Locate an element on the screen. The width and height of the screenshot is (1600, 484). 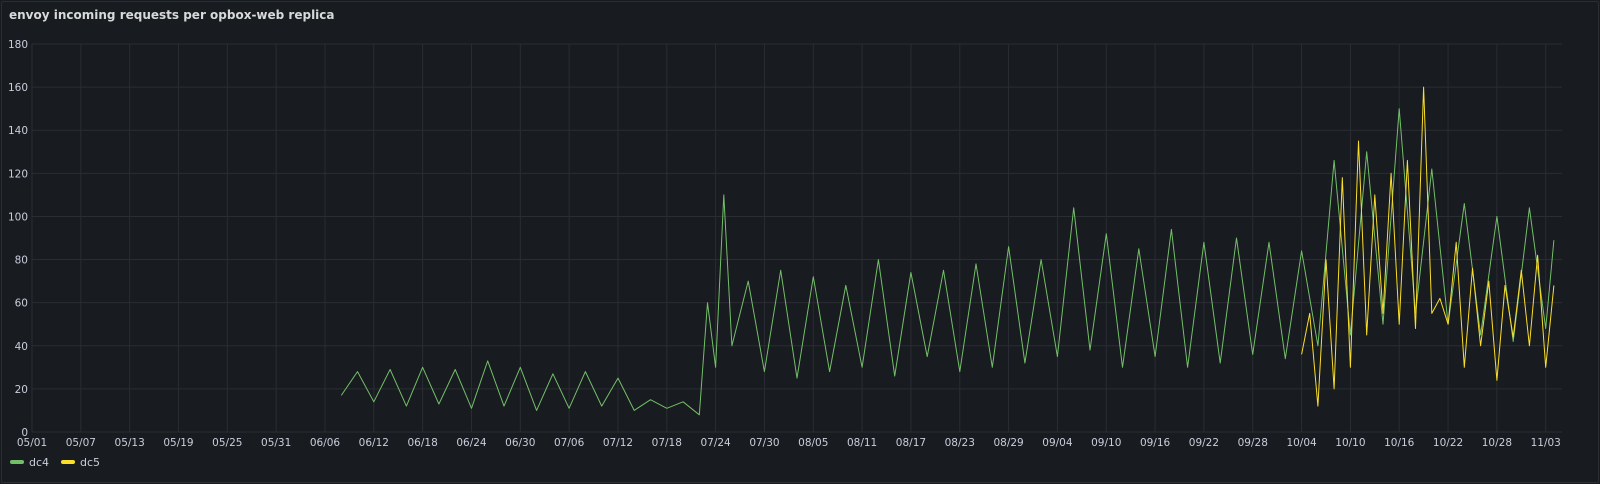
legend-swatch-dc4 is located at coordinates (17, 462).